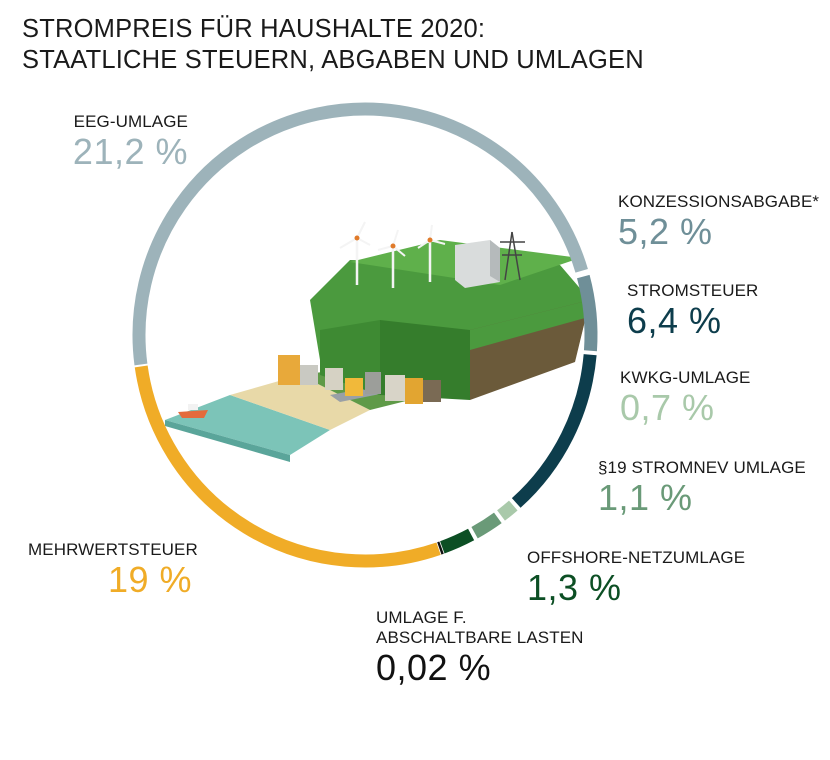  Describe the element at coordinates (587, 313) in the screenshot. I see `donut-slice-konz` at that location.